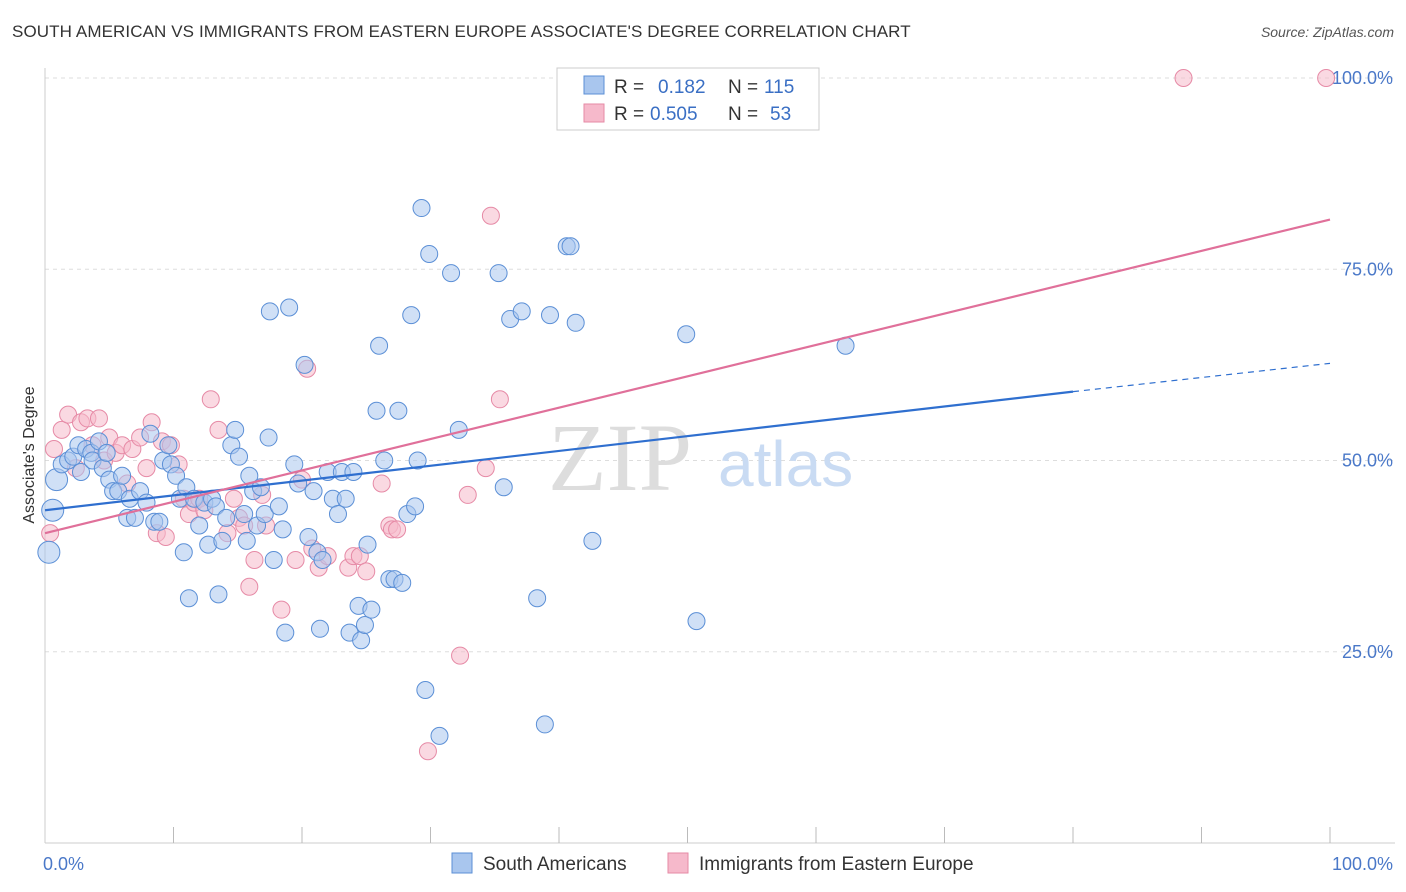 The image size is (1406, 892). I want to click on legend-r-value: 0.505, so click(674, 114).